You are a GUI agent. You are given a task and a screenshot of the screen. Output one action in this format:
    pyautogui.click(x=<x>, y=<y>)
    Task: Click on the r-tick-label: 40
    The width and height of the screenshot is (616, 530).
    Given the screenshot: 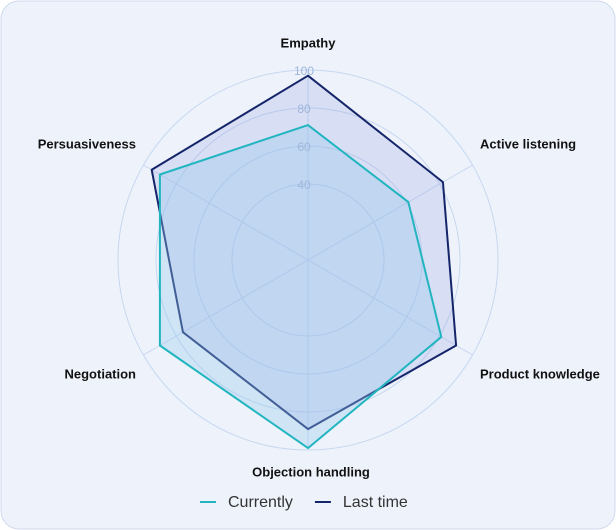 What is the action you would take?
    pyautogui.click(x=304, y=185)
    